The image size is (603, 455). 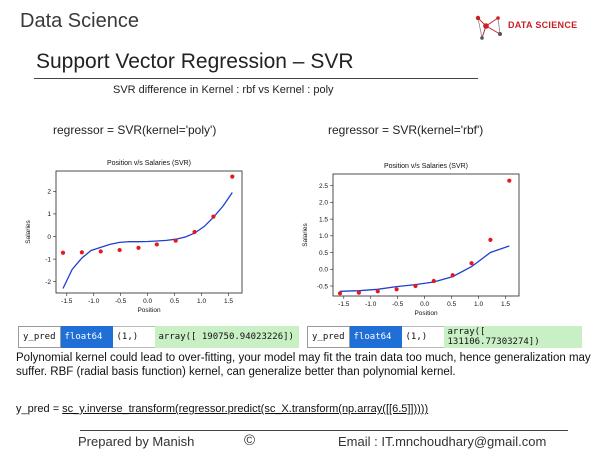 I want to click on caption-rbf: regressor = SVR(kernel='rbf'), so click(x=406, y=130).